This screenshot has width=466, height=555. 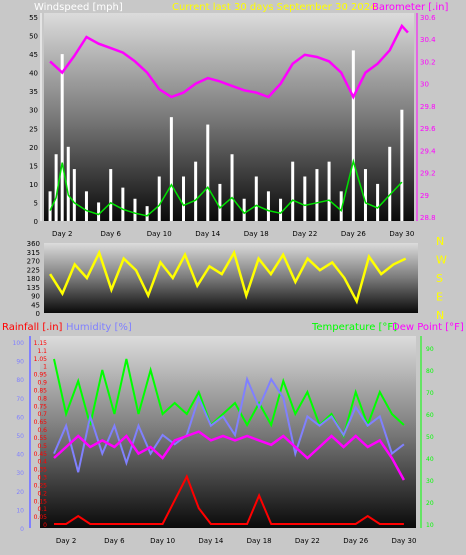 What do you see at coordinates (354, 327) in the screenshot?
I see `temp-axis-title: Temperature [°F]` at bounding box center [354, 327].